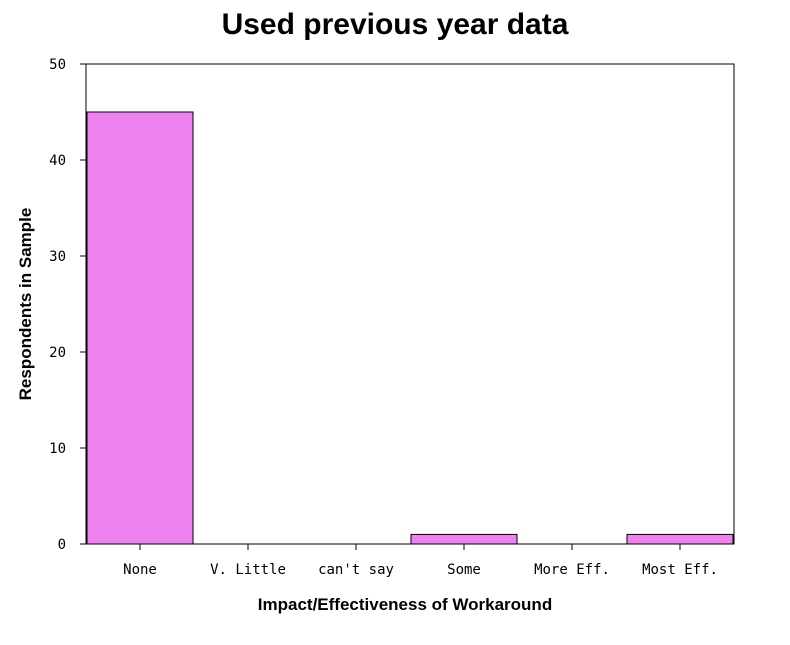  What do you see at coordinates (25, 304) in the screenshot?
I see `y-axis-title: Respondents in Sample` at bounding box center [25, 304].